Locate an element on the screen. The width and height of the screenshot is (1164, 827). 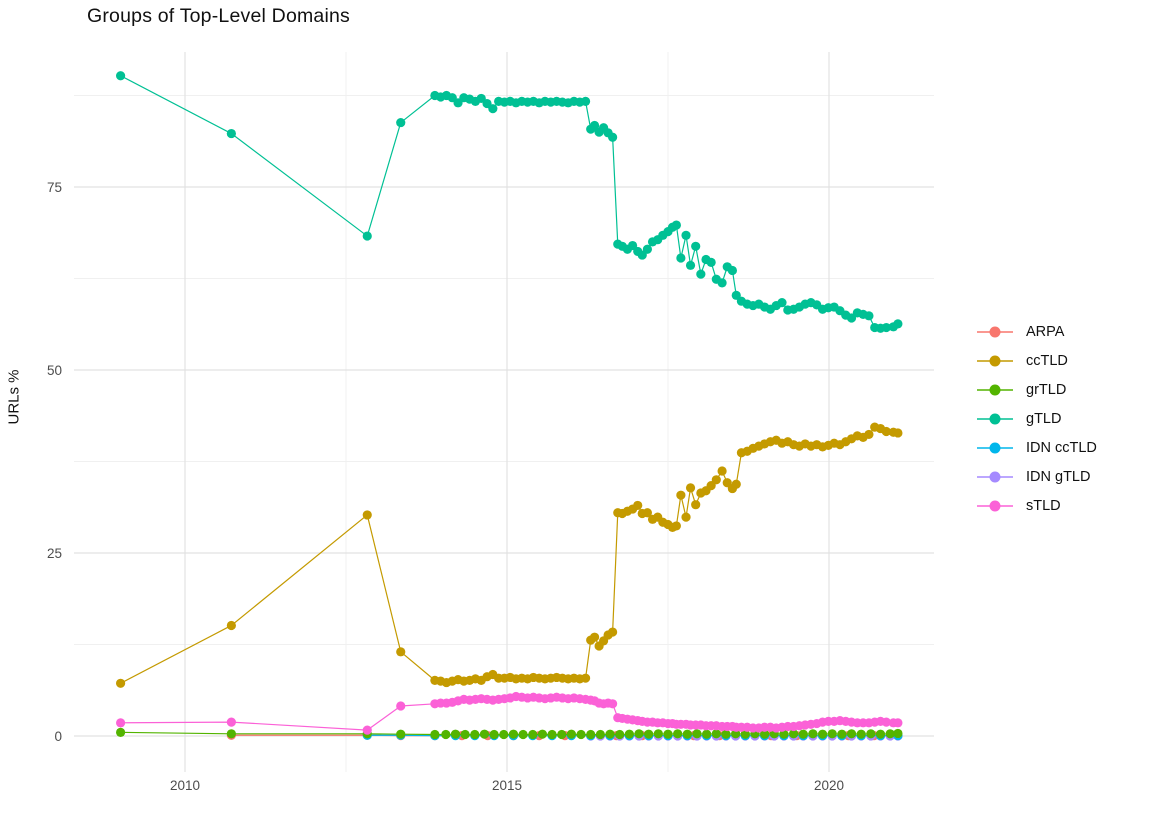
legend-label: ccTLD is located at coordinates (1047, 361).